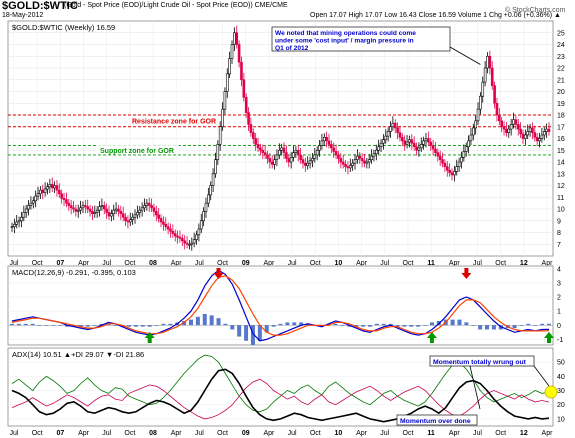 This screenshot has height=438, width=575. Describe the element at coordinates (455, 433) in the screenshot. I see `adx-x-tick-label: Apr` at that location.